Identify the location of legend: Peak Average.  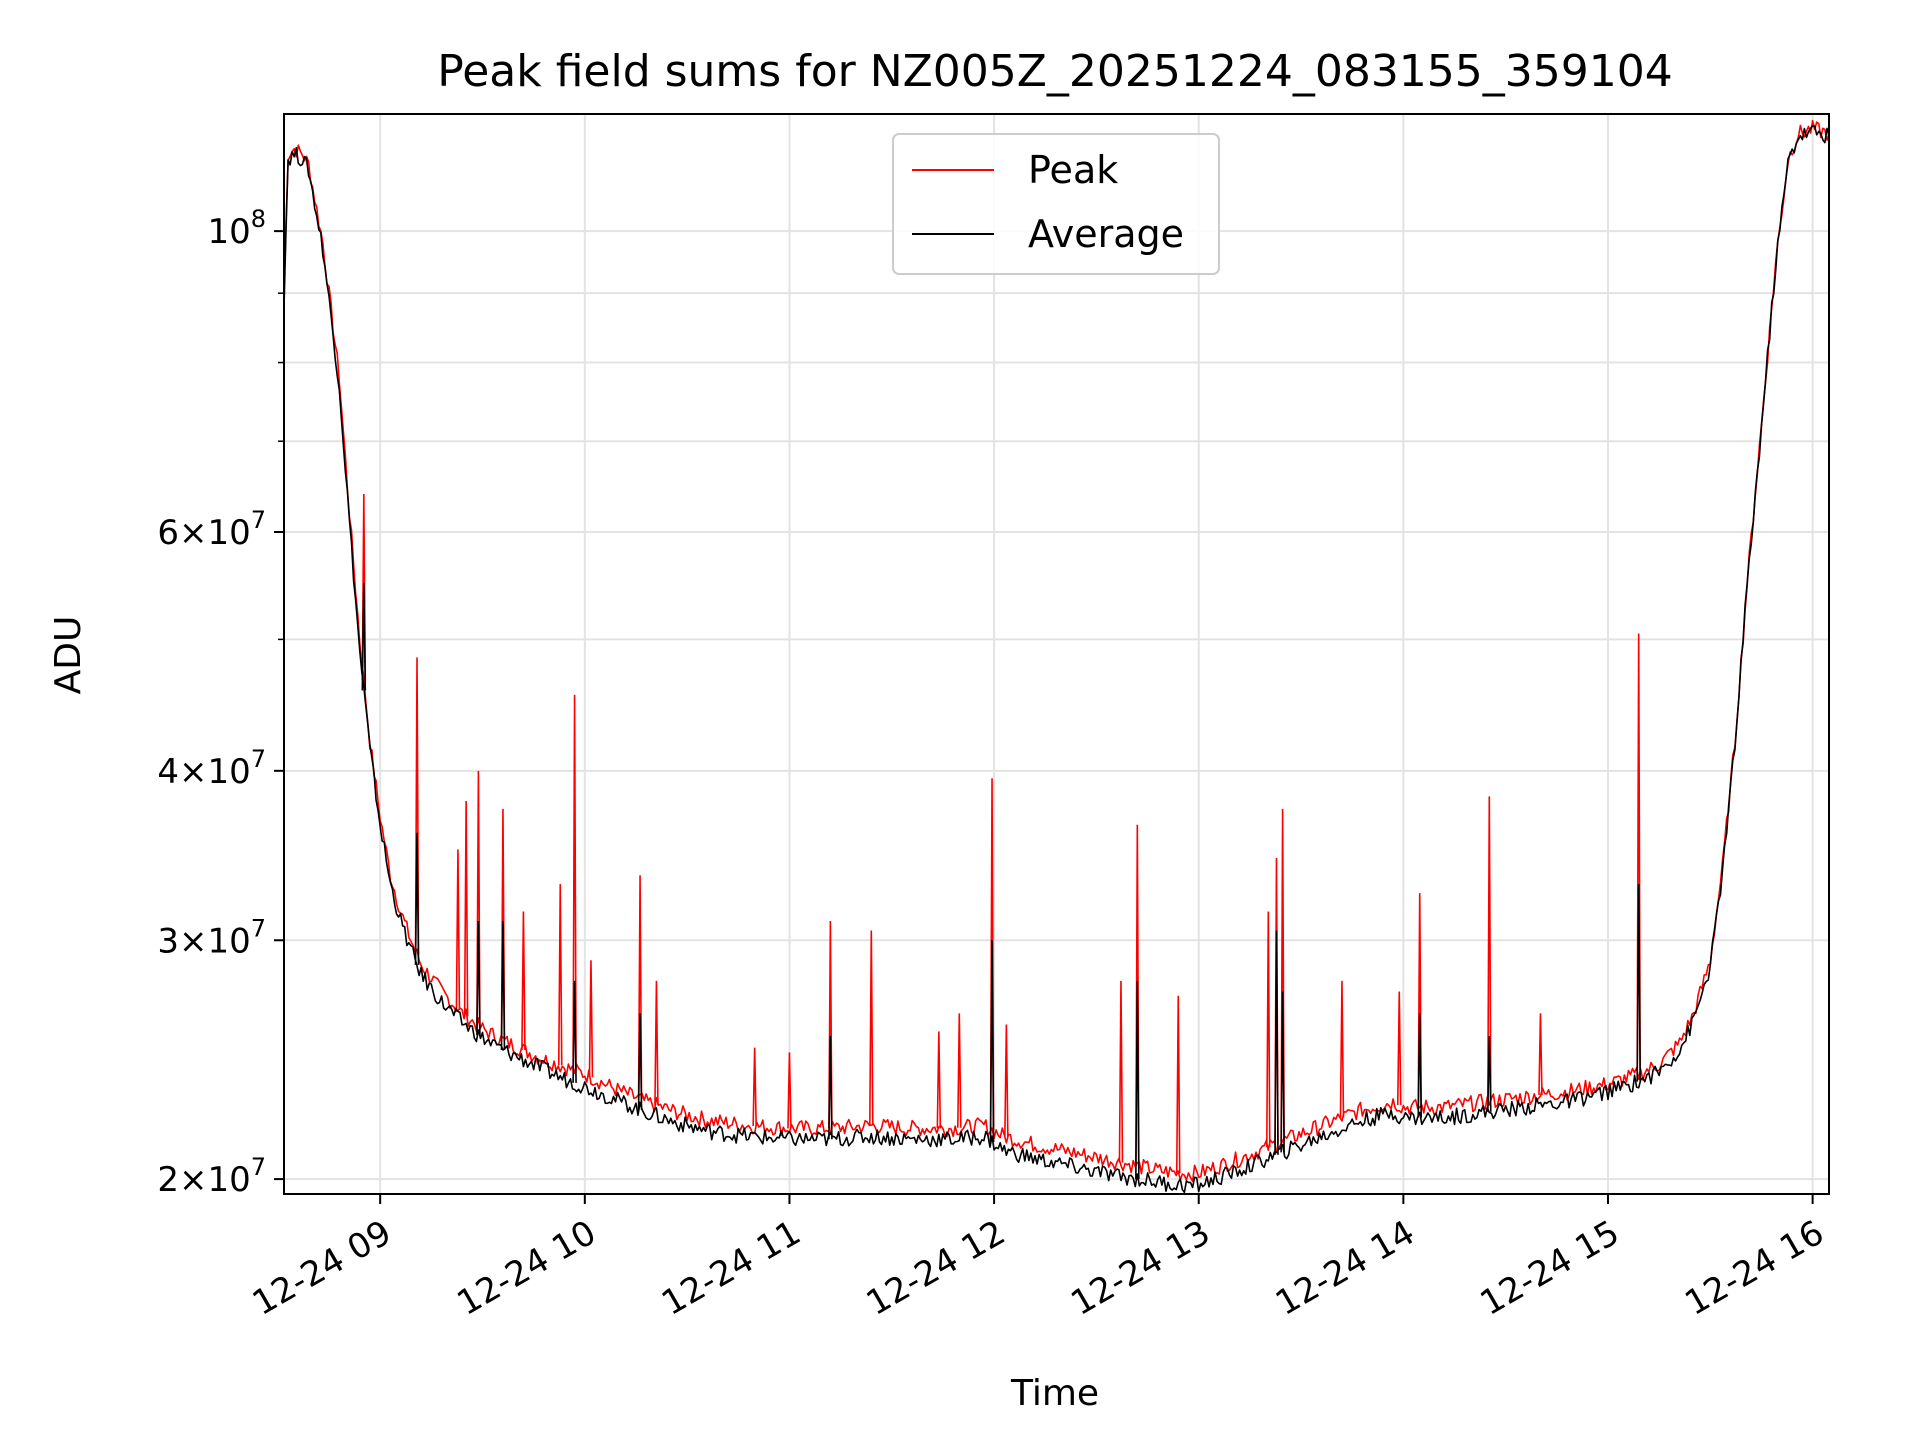
(1056, 204).